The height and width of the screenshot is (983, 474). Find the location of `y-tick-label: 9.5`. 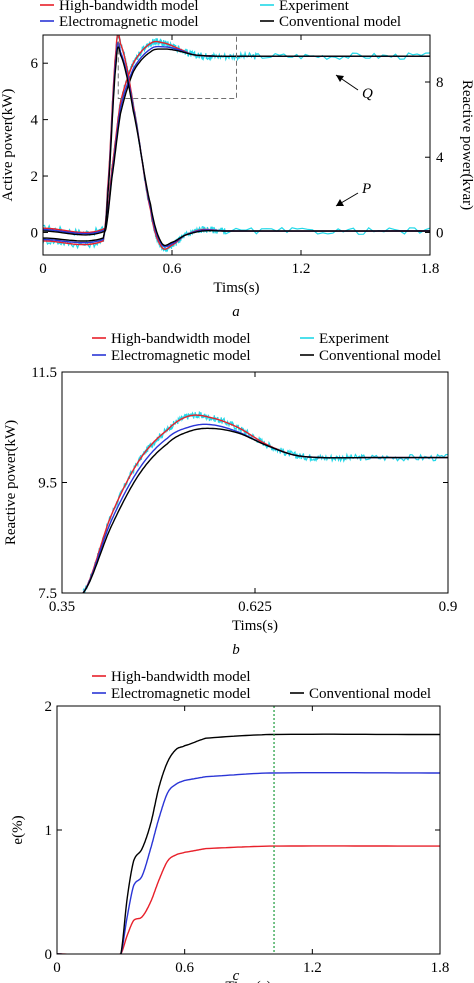

y-tick-label: 9.5 is located at coordinates (47, 484).